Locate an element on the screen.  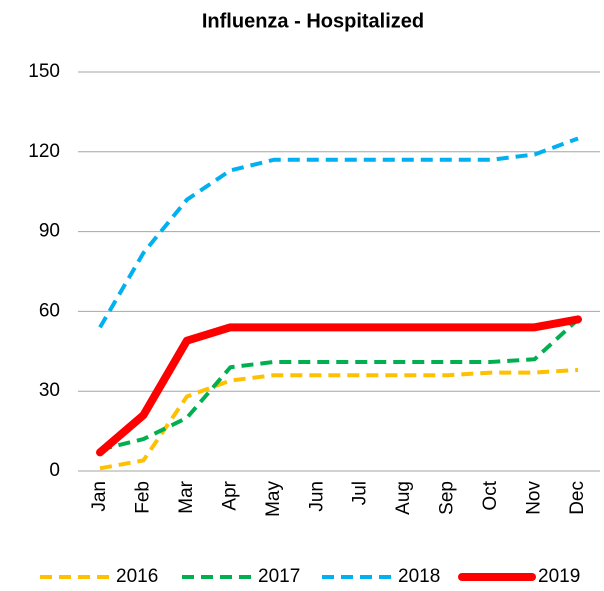
x-tick-label: Sep is located at coordinates (447, 498).